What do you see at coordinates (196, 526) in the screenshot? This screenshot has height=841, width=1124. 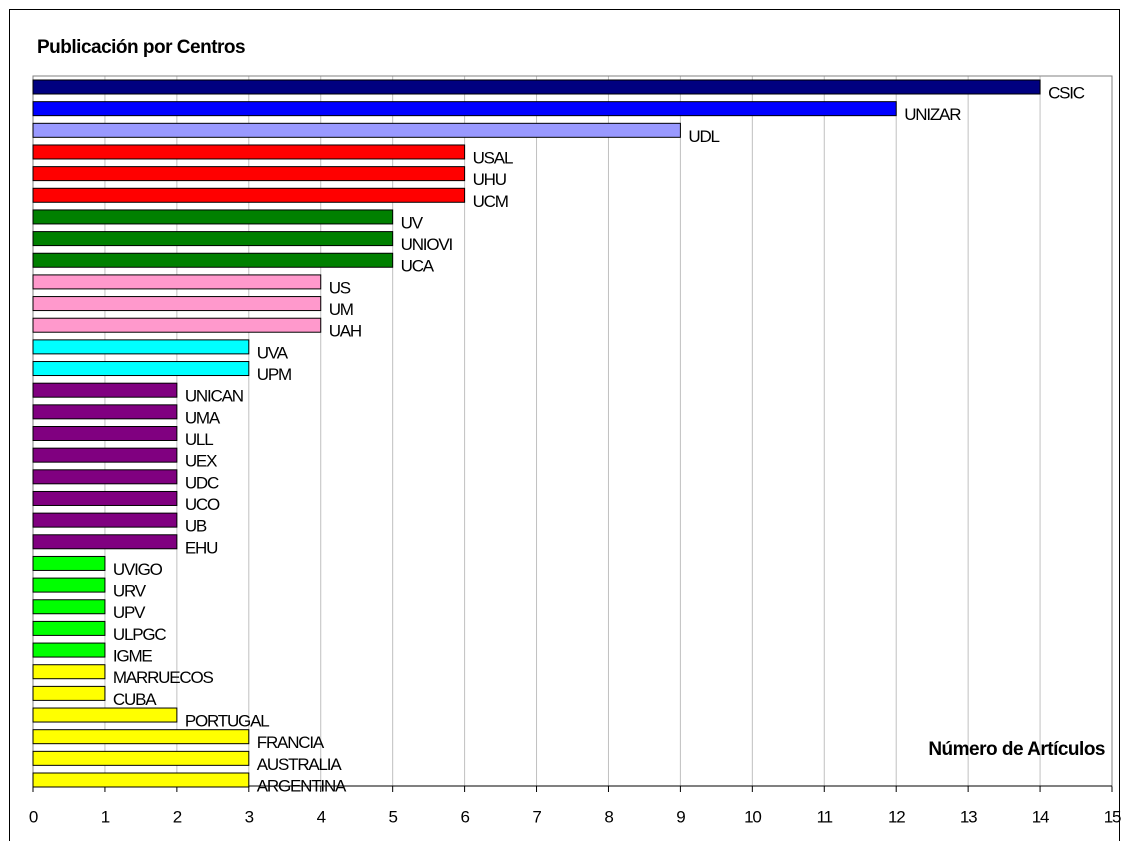 I see `bar-label: UB` at bounding box center [196, 526].